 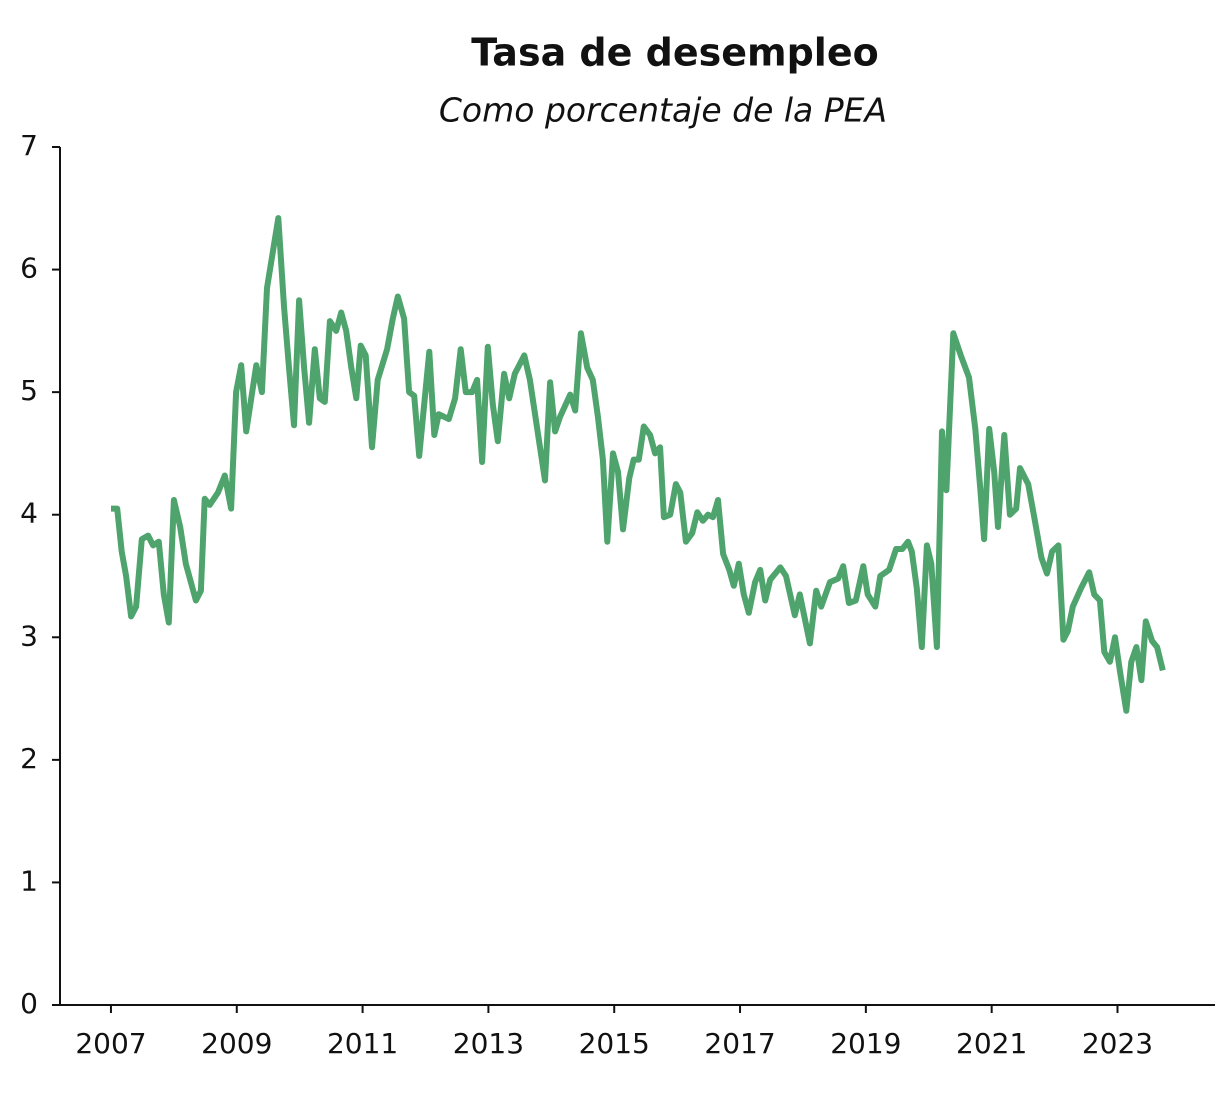 I want to click on chart-subtitle: Como porcentaje de la PEA, so click(x=663, y=110).